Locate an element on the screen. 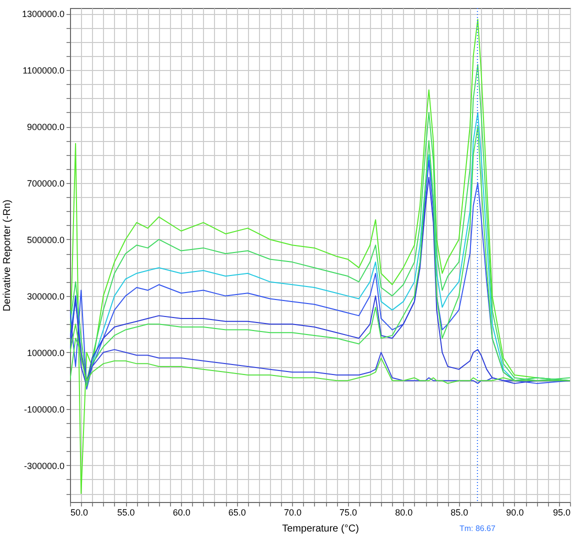 This screenshot has width=588, height=546. x-tick-label: 70.0 is located at coordinates (293, 513).